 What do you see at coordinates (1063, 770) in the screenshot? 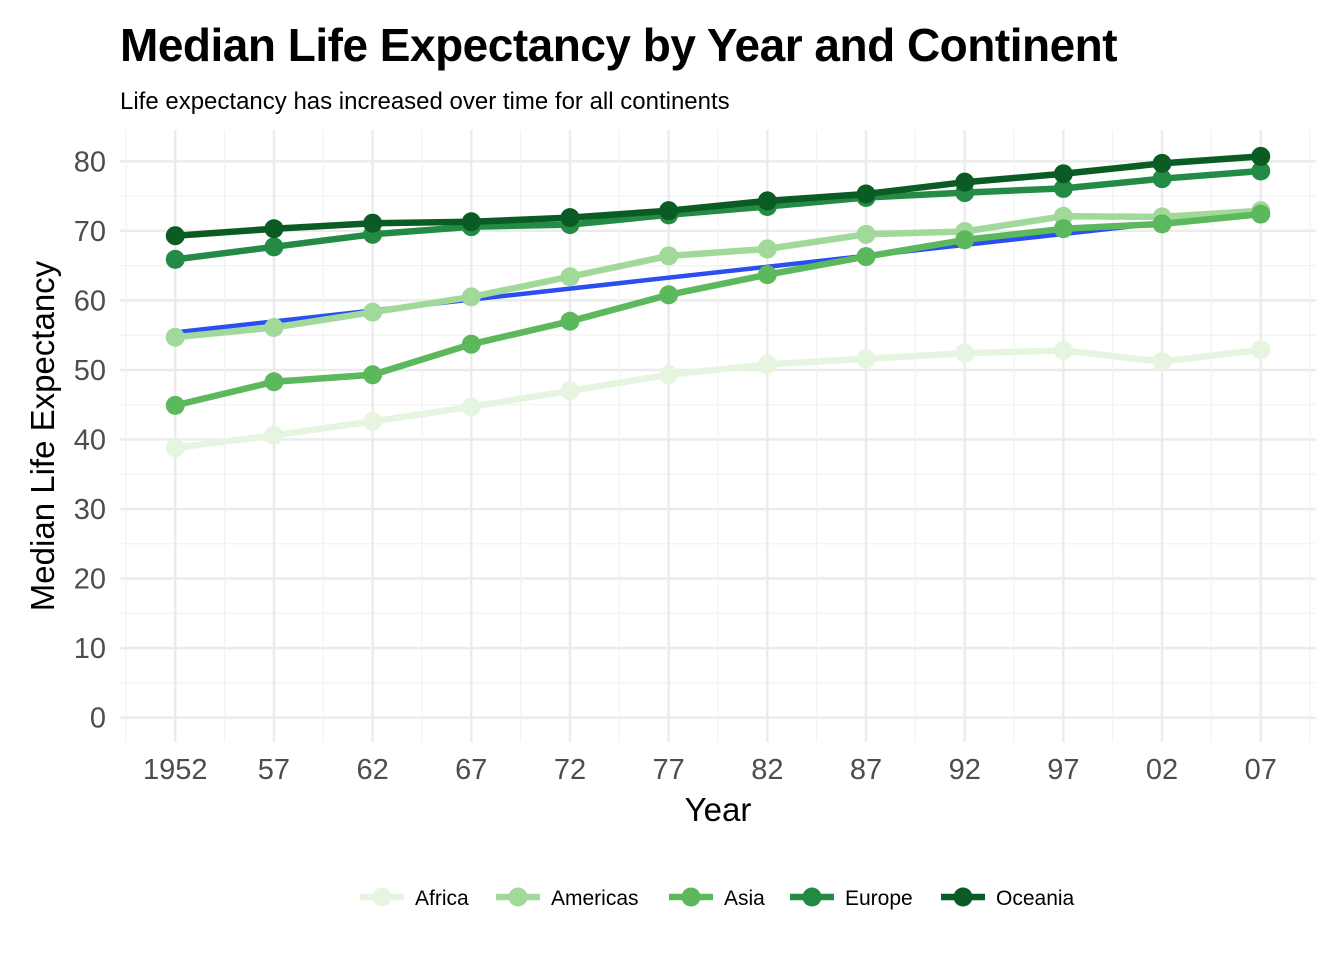
I see `x-tick-label: 97` at bounding box center [1063, 770].